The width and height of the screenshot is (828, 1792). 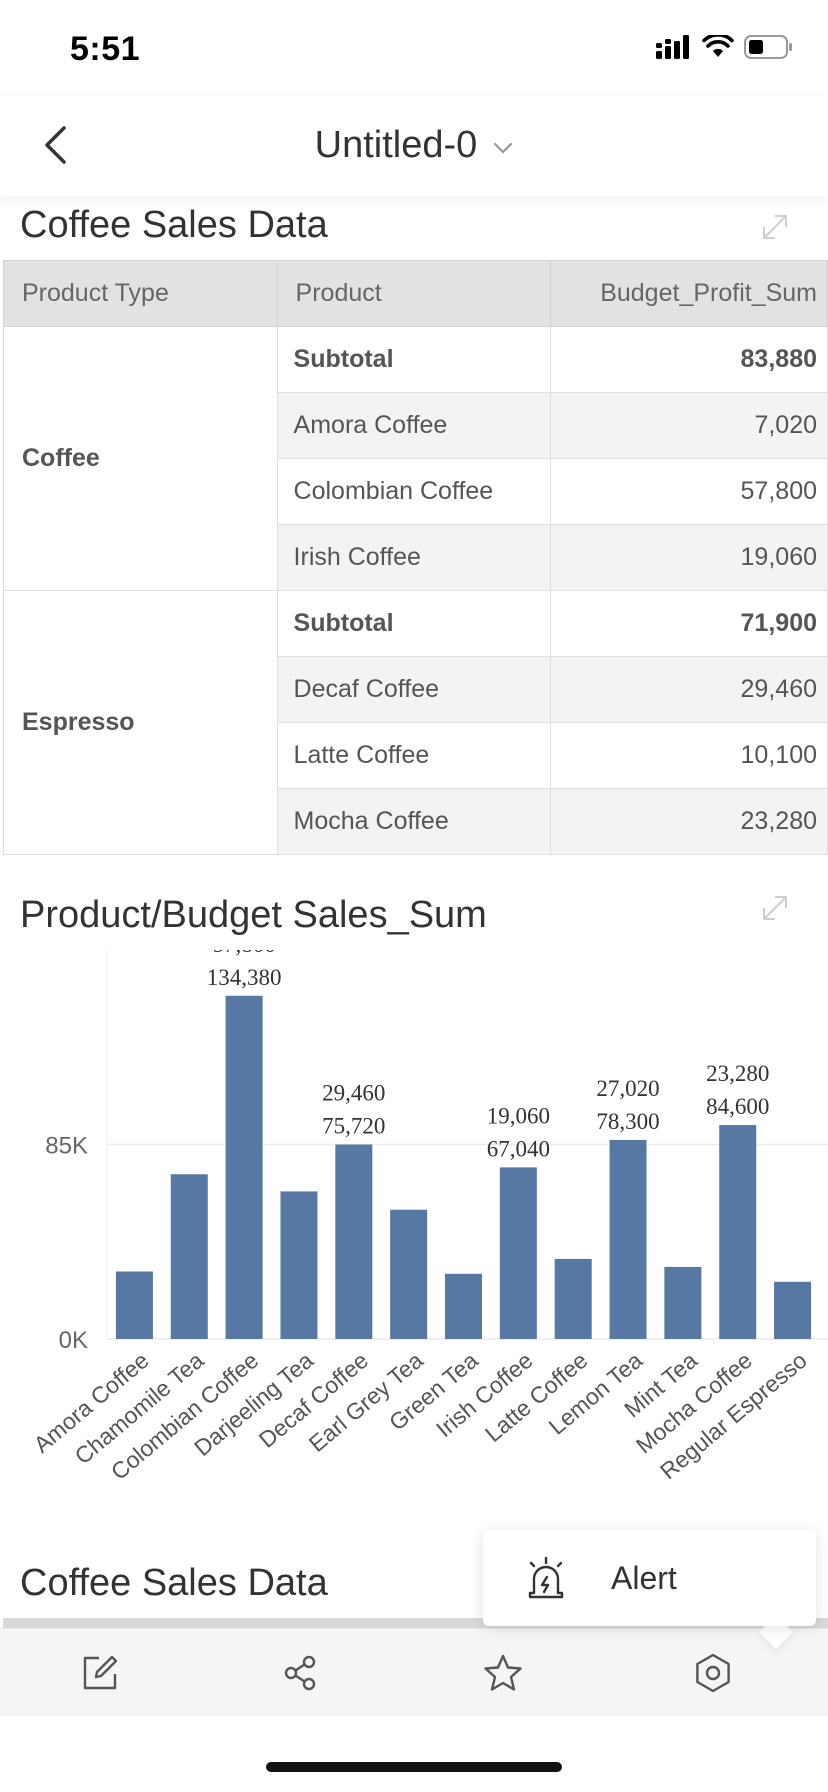 I want to click on bottom-section-title: Coffee Sales Data, so click(x=174, y=1583).